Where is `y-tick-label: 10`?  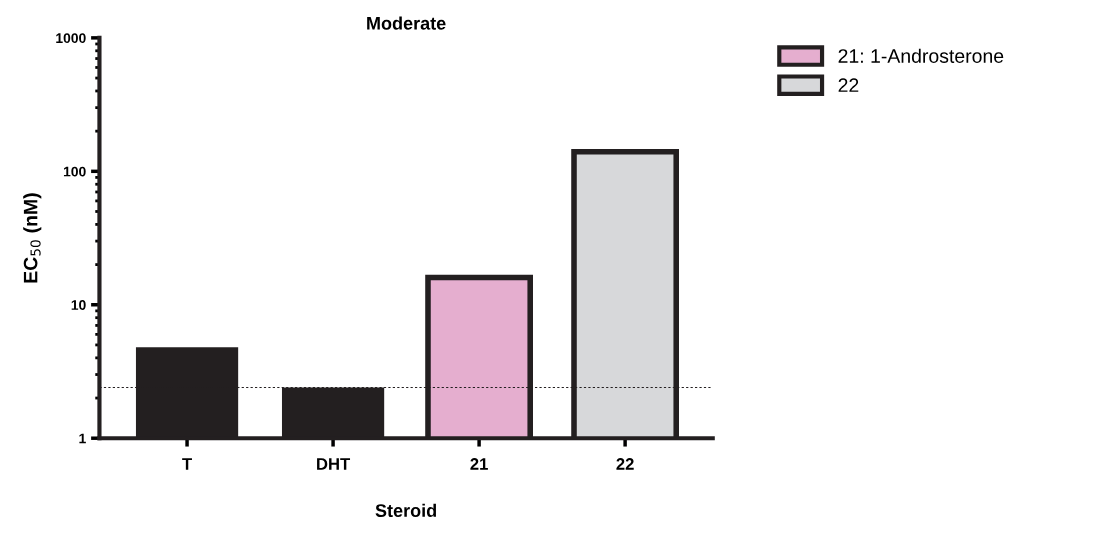 y-tick-label: 10 is located at coordinates (78, 305).